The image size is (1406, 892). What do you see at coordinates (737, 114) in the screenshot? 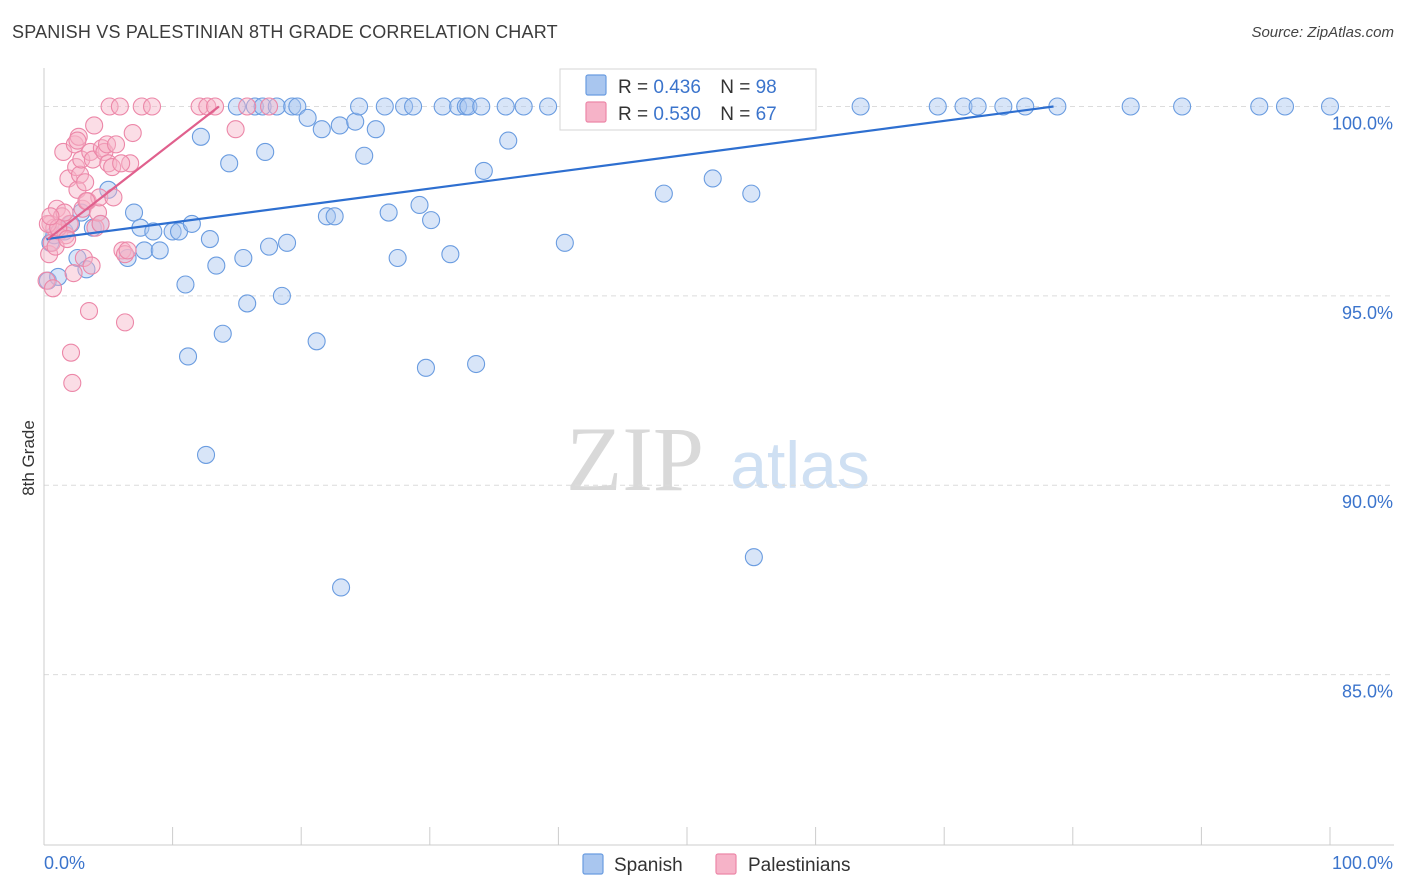
I see `palestinian-n-label: N =` at bounding box center [737, 114].